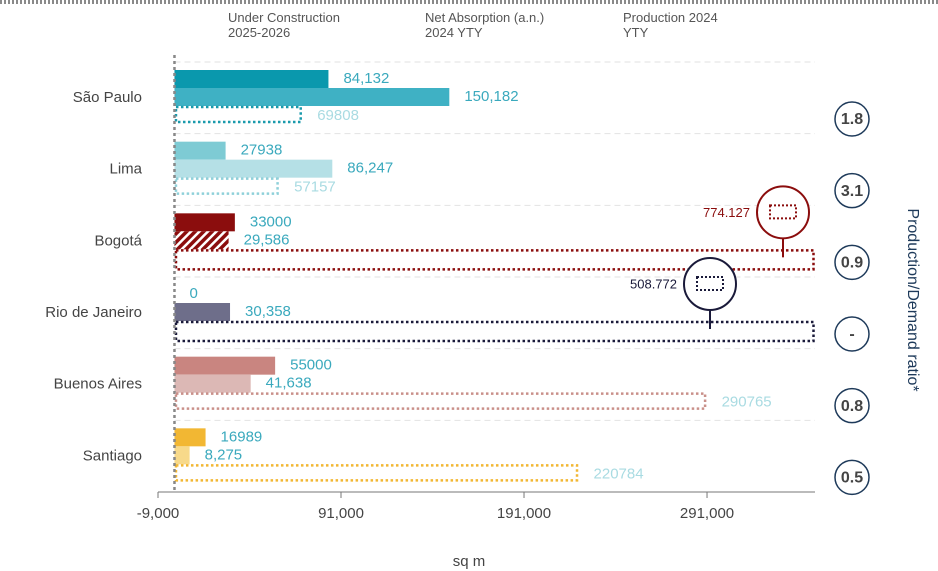  Describe the element at coordinates (311, 365) in the screenshot. I see `value-label: 55000` at that location.